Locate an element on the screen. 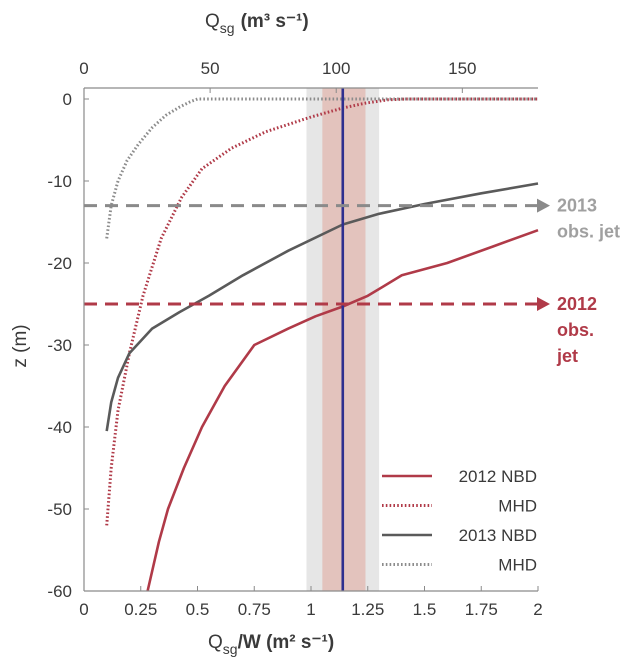 The width and height of the screenshot is (638, 664). series-3-line is located at coordinates (321, 168).